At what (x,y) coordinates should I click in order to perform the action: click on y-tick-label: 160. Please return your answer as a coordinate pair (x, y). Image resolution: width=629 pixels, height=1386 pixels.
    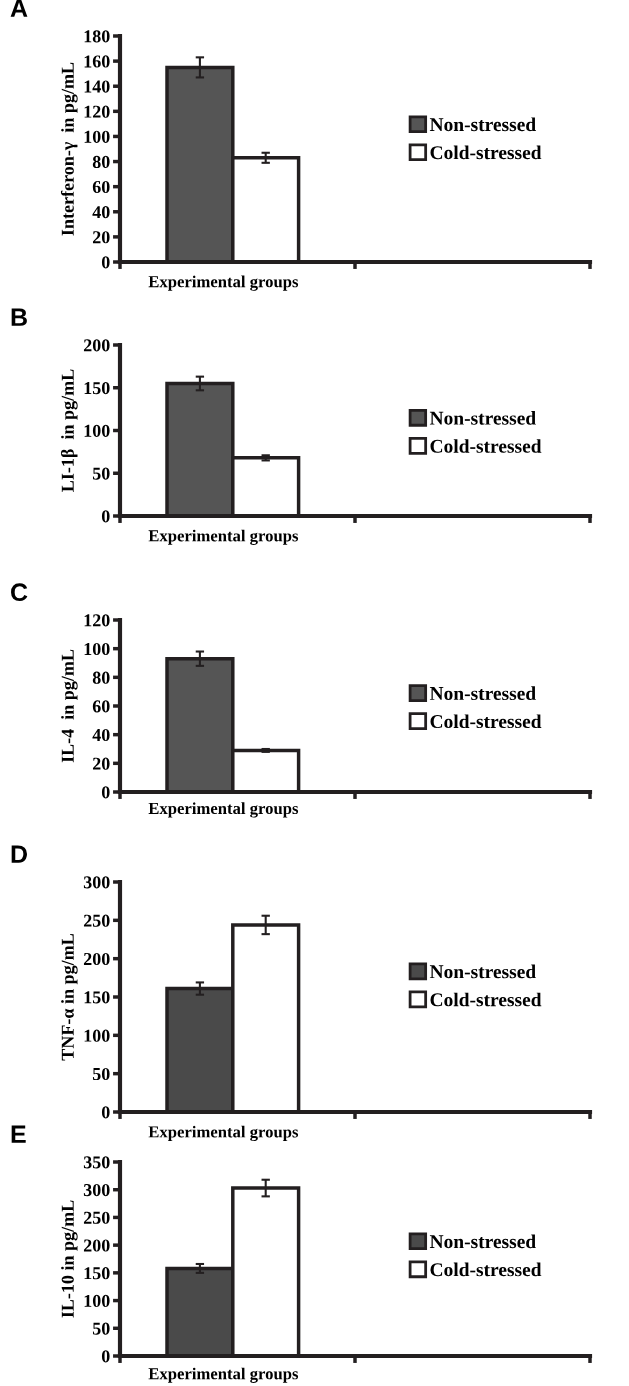
    Looking at the image, I should click on (97, 61).